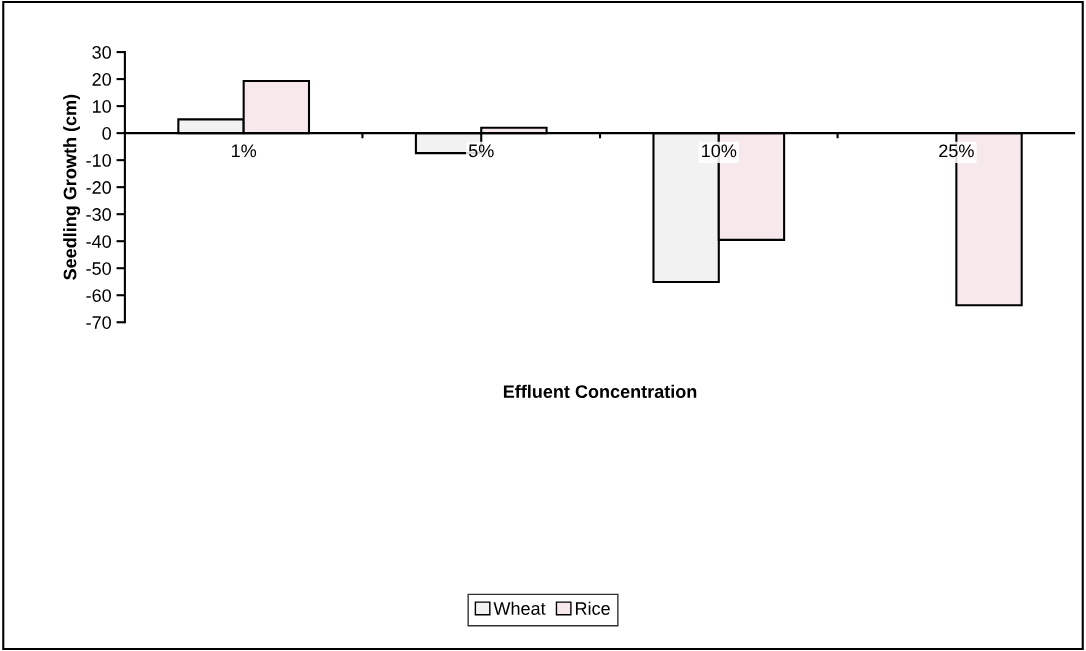 This screenshot has height=651, width=1086. I want to click on legend-label: Rice, so click(592, 608).